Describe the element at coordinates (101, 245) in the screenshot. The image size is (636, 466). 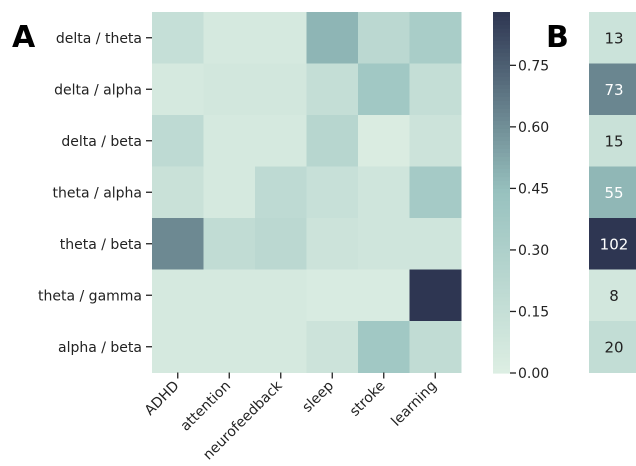
I see `y-tick-label: theta / beta` at that location.